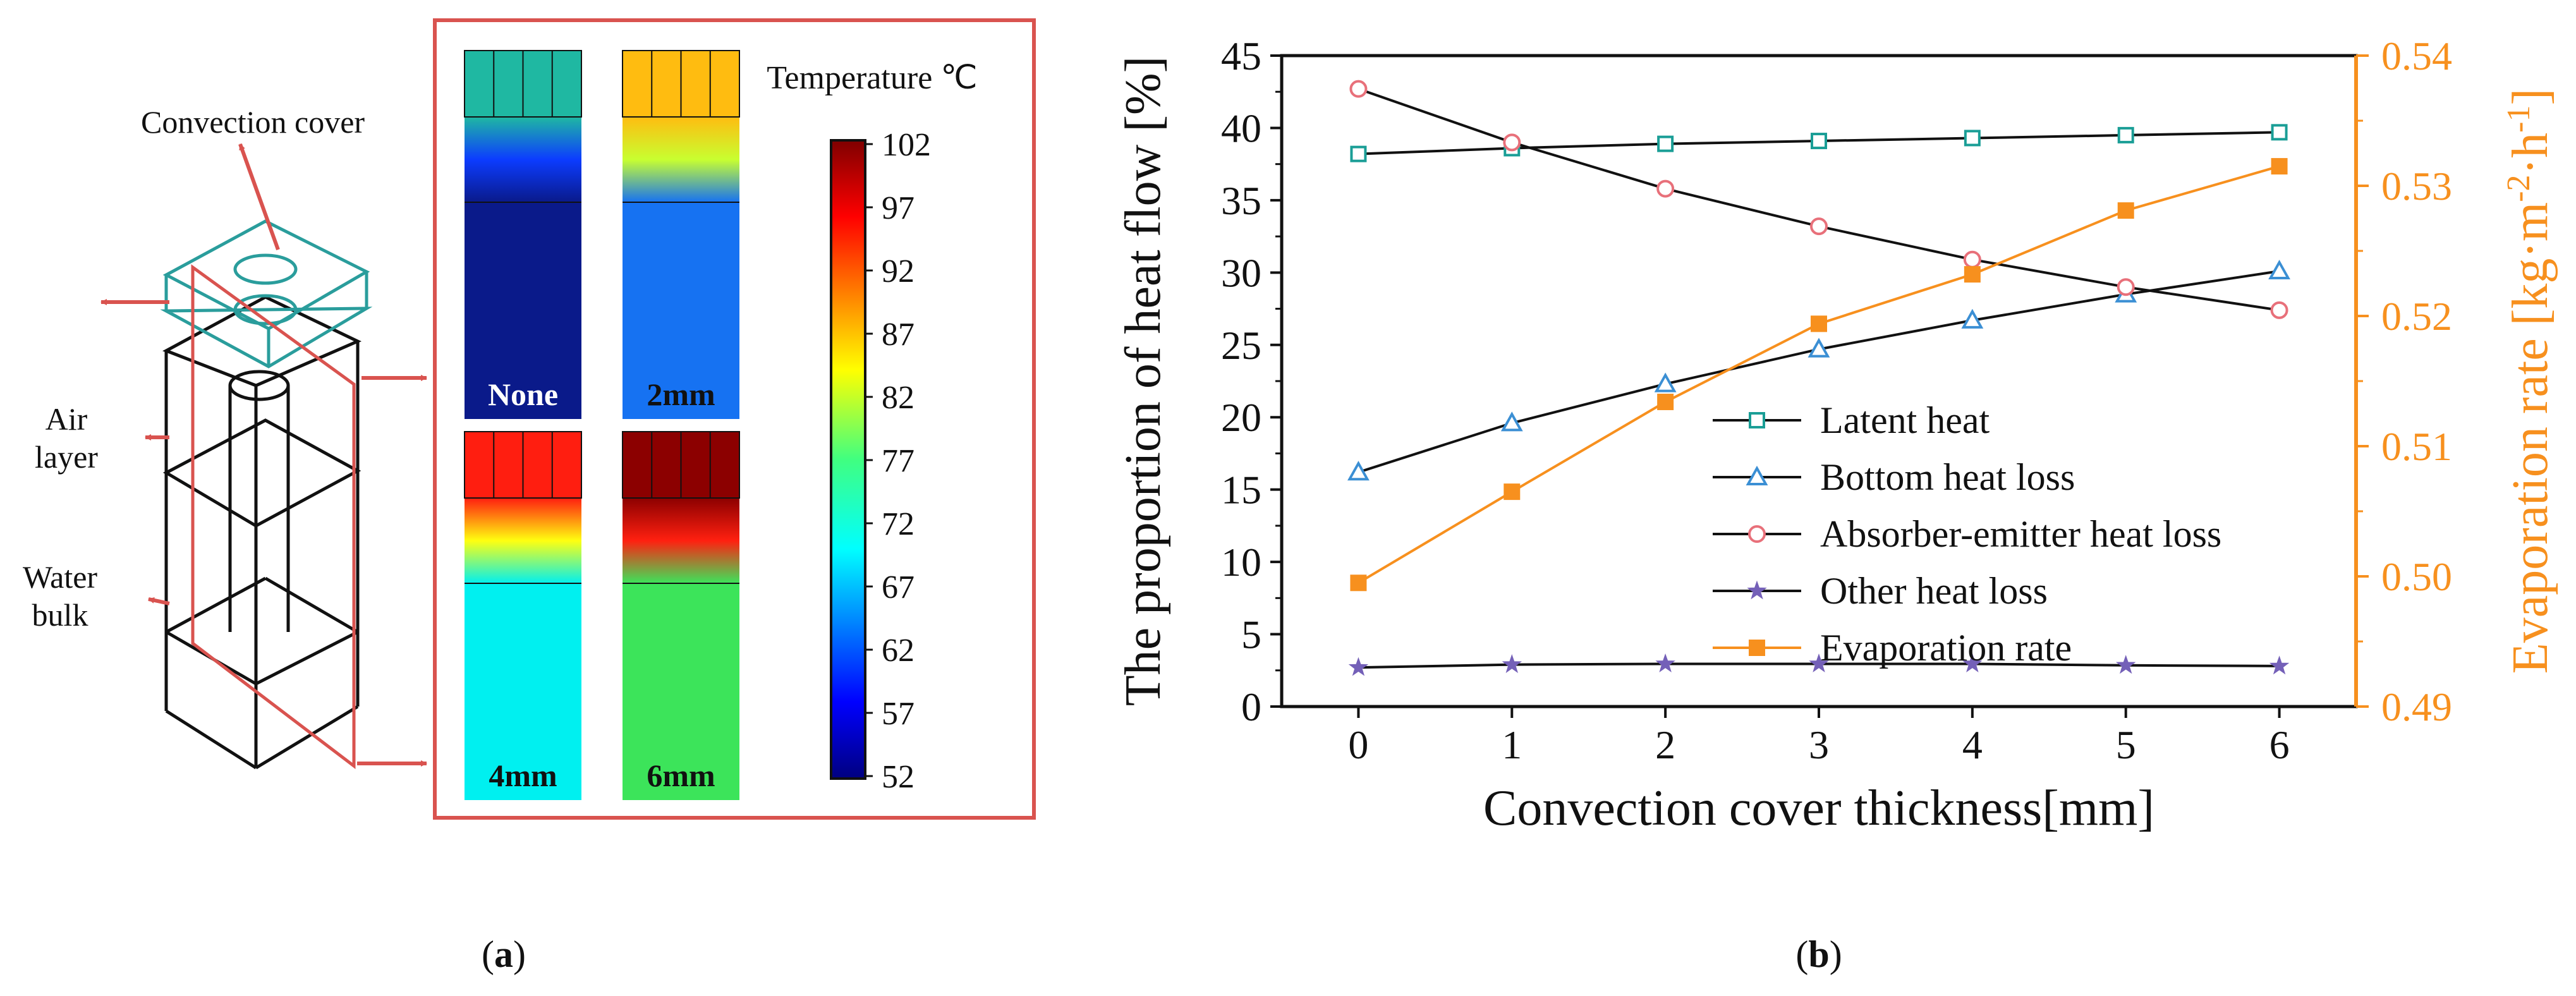  I want to click on y-tick-label: 35, so click(1241, 200).